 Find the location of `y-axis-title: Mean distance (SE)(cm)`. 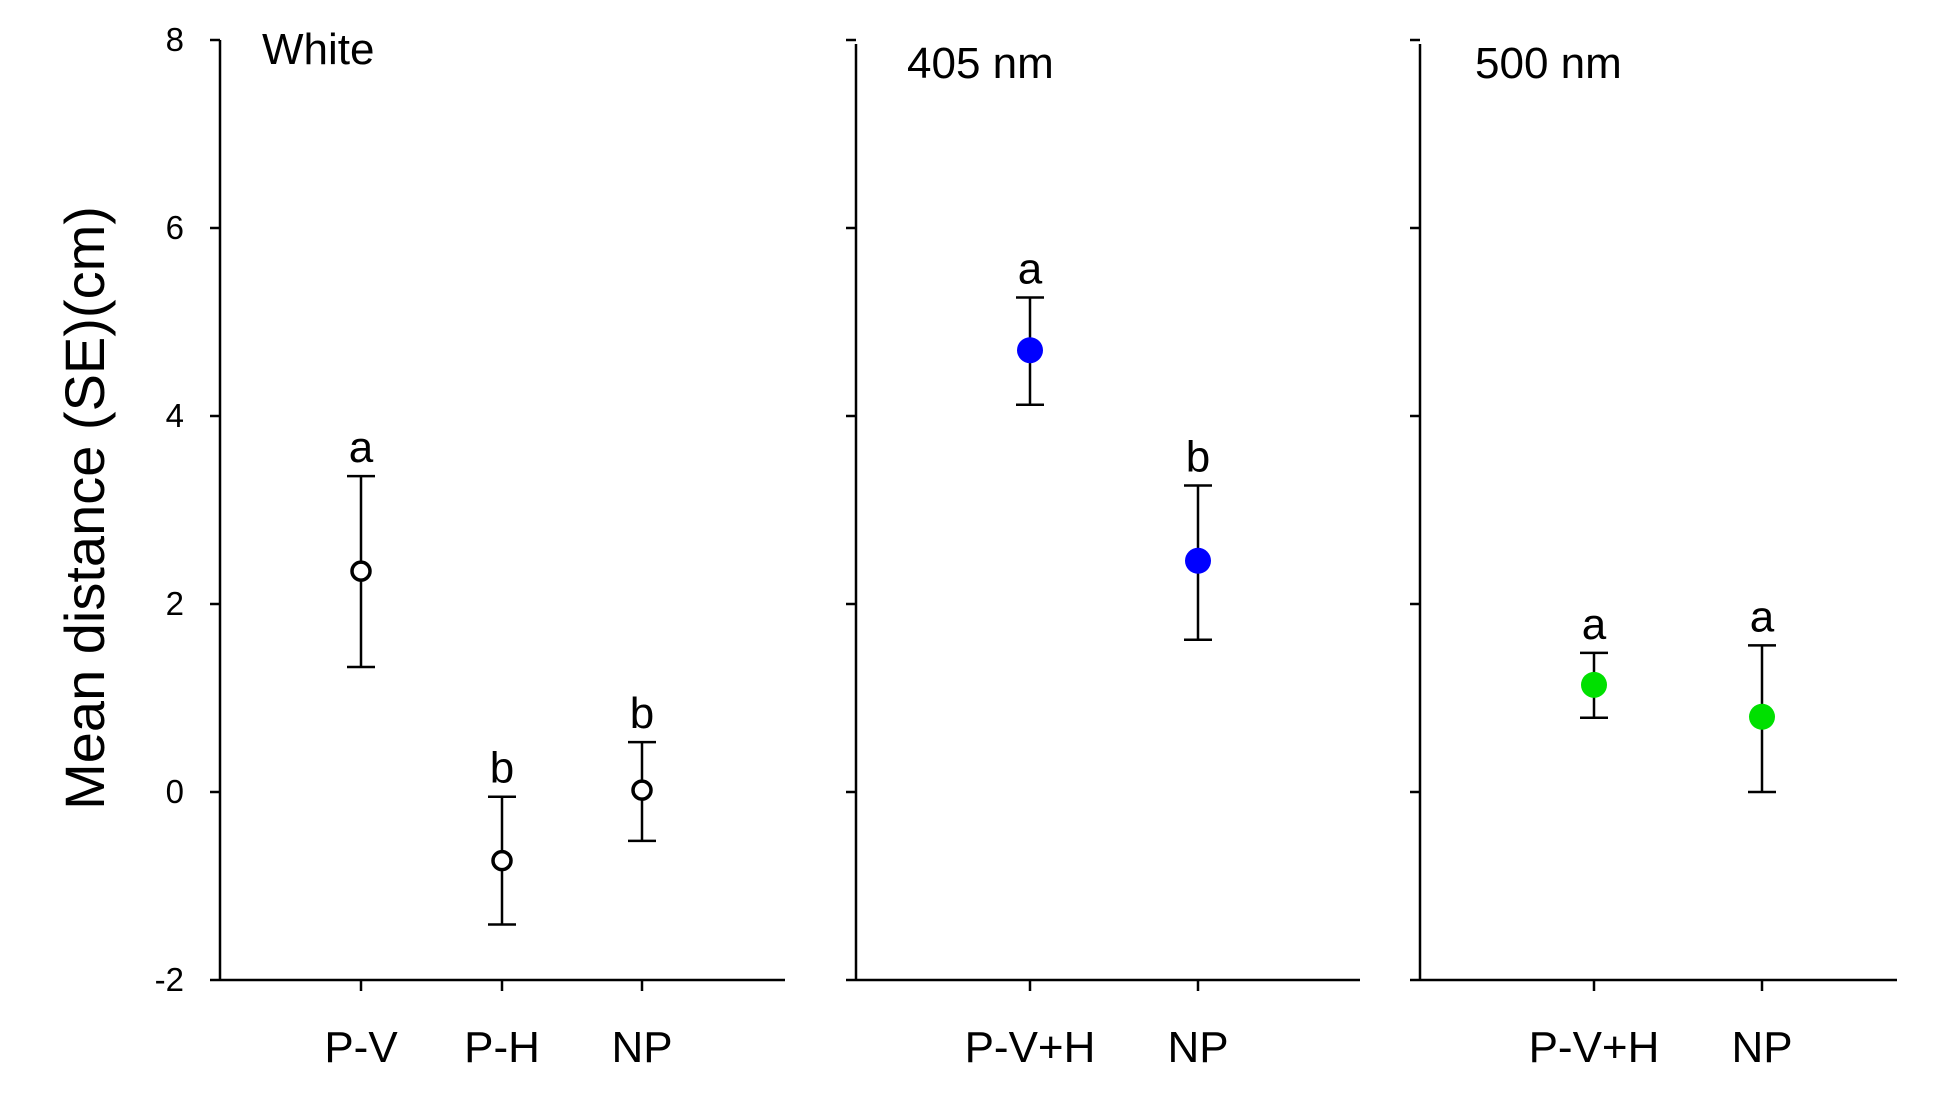

y-axis-title: Mean distance (SE)(cm) is located at coordinates (84, 508).